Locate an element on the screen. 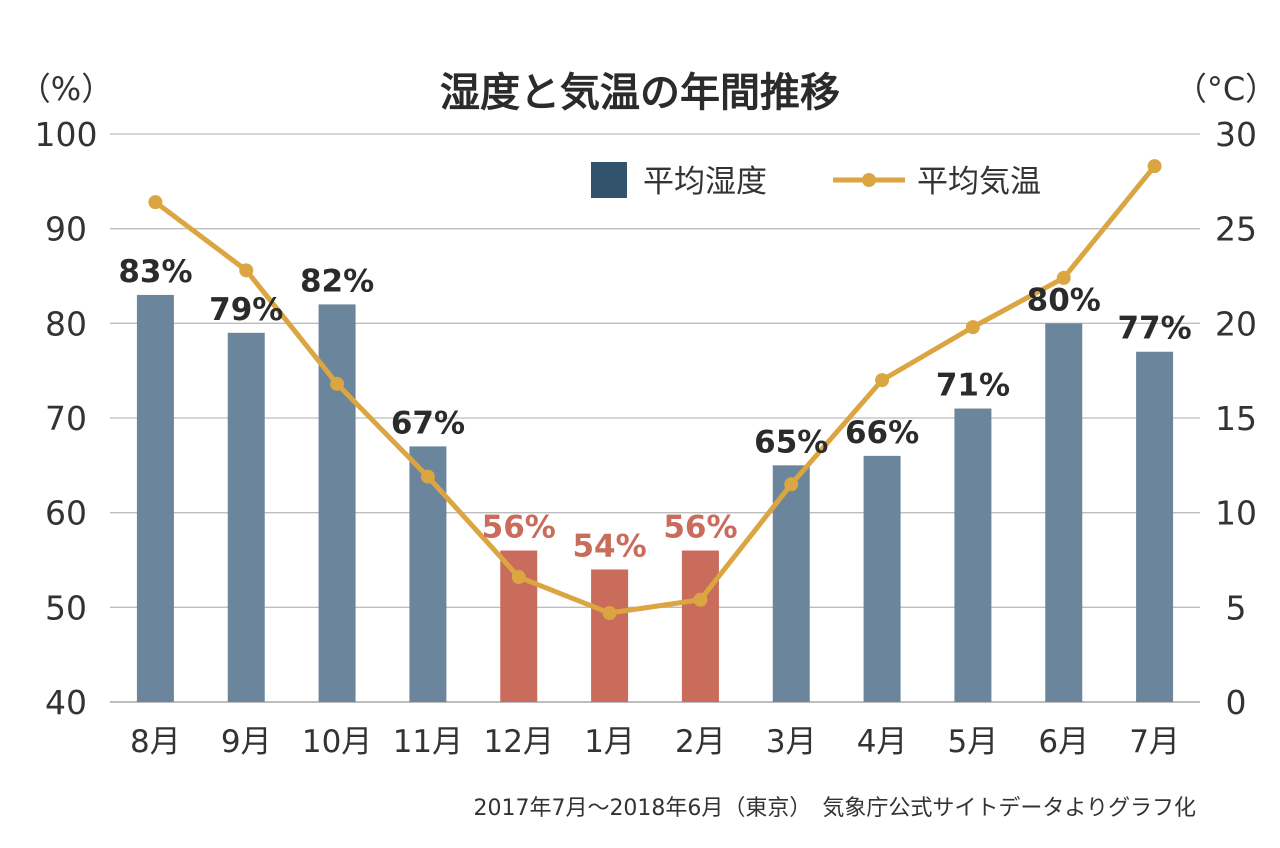 The height and width of the screenshot is (848, 1280). source-note: 2017年7月〜2018年6月（東京） 気象庁公式サイトデータよりグラフ化 is located at coordinates (834, 808).